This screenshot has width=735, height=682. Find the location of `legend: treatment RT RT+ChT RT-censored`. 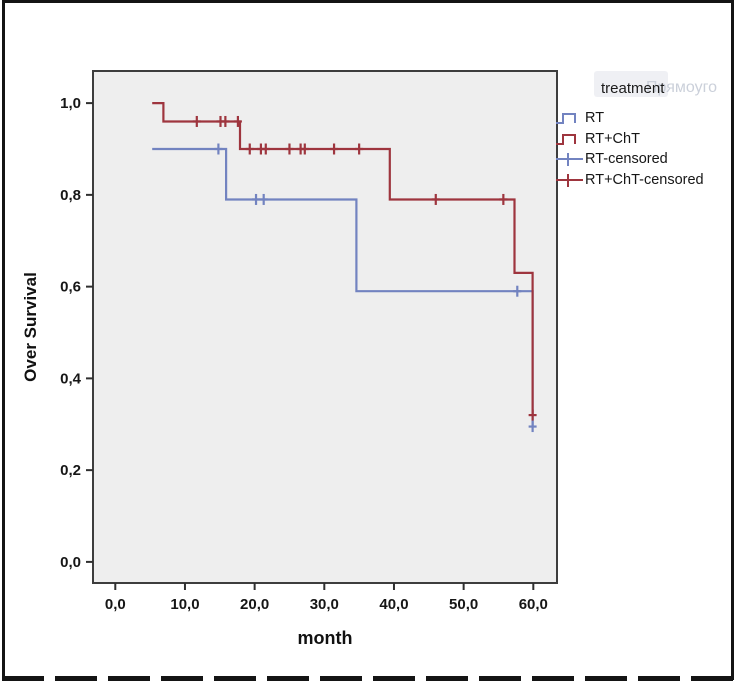

legend: treatment RT RT+ChT RT-censored is located at coordinates (644, 135).